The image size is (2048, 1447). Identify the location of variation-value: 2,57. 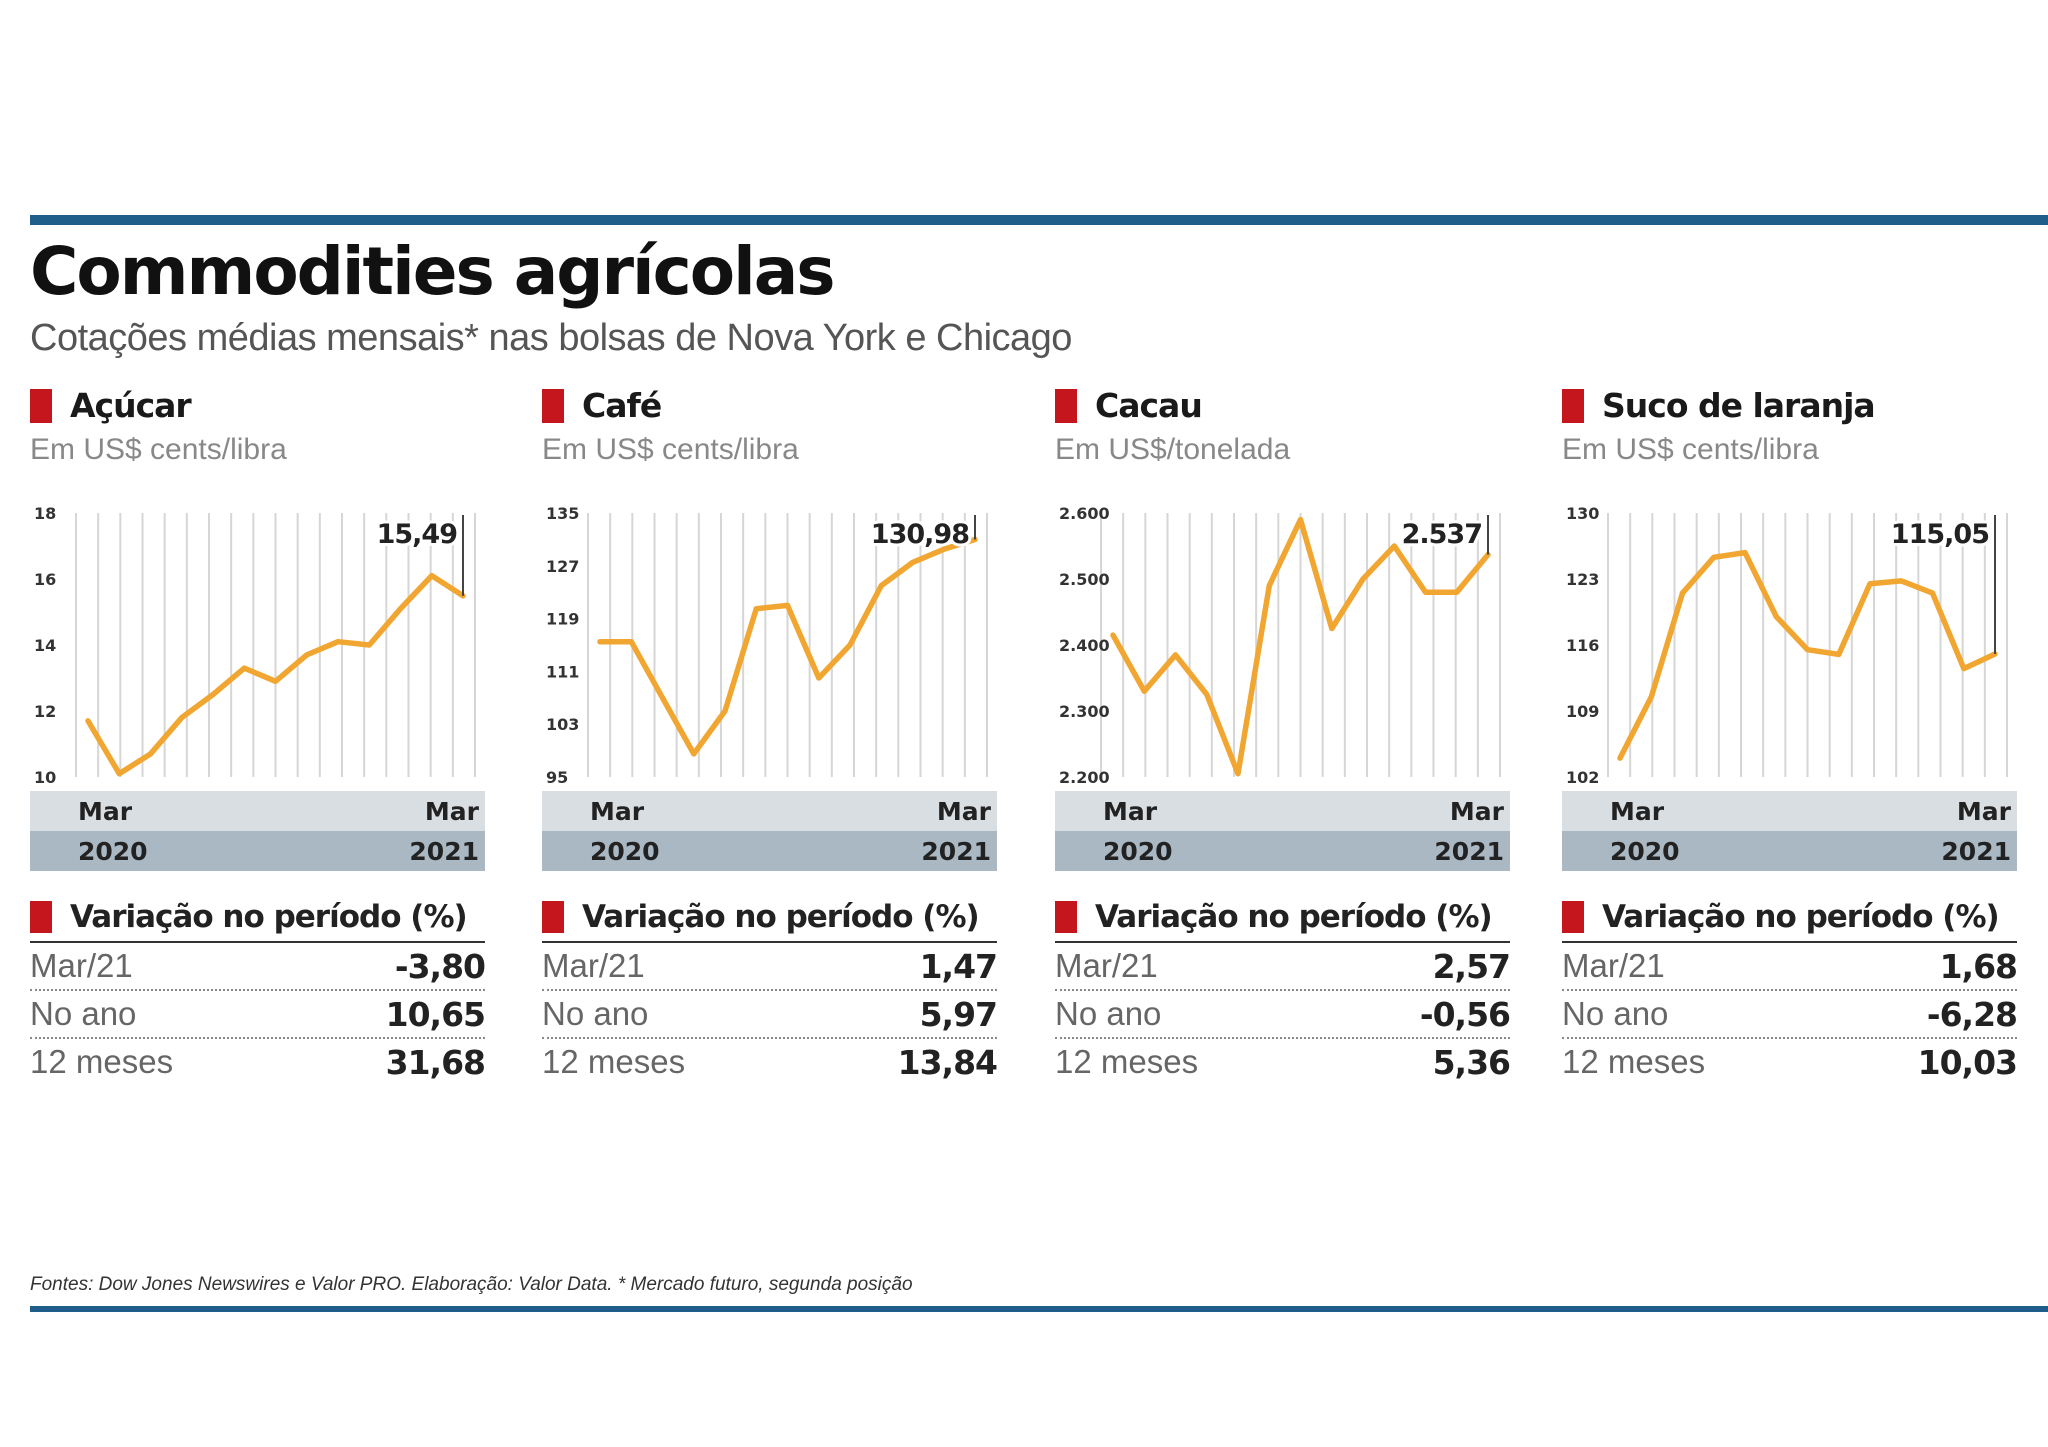
(1471, 966).